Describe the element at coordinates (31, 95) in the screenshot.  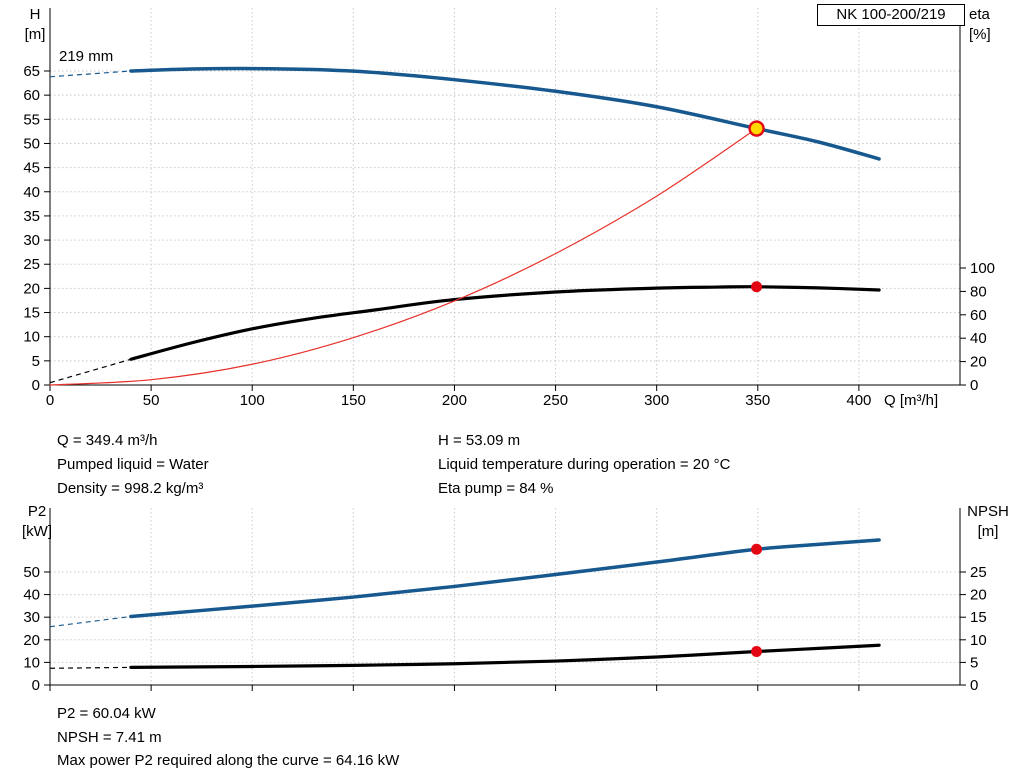
I see `y-left-tick-label: 60` at that location.